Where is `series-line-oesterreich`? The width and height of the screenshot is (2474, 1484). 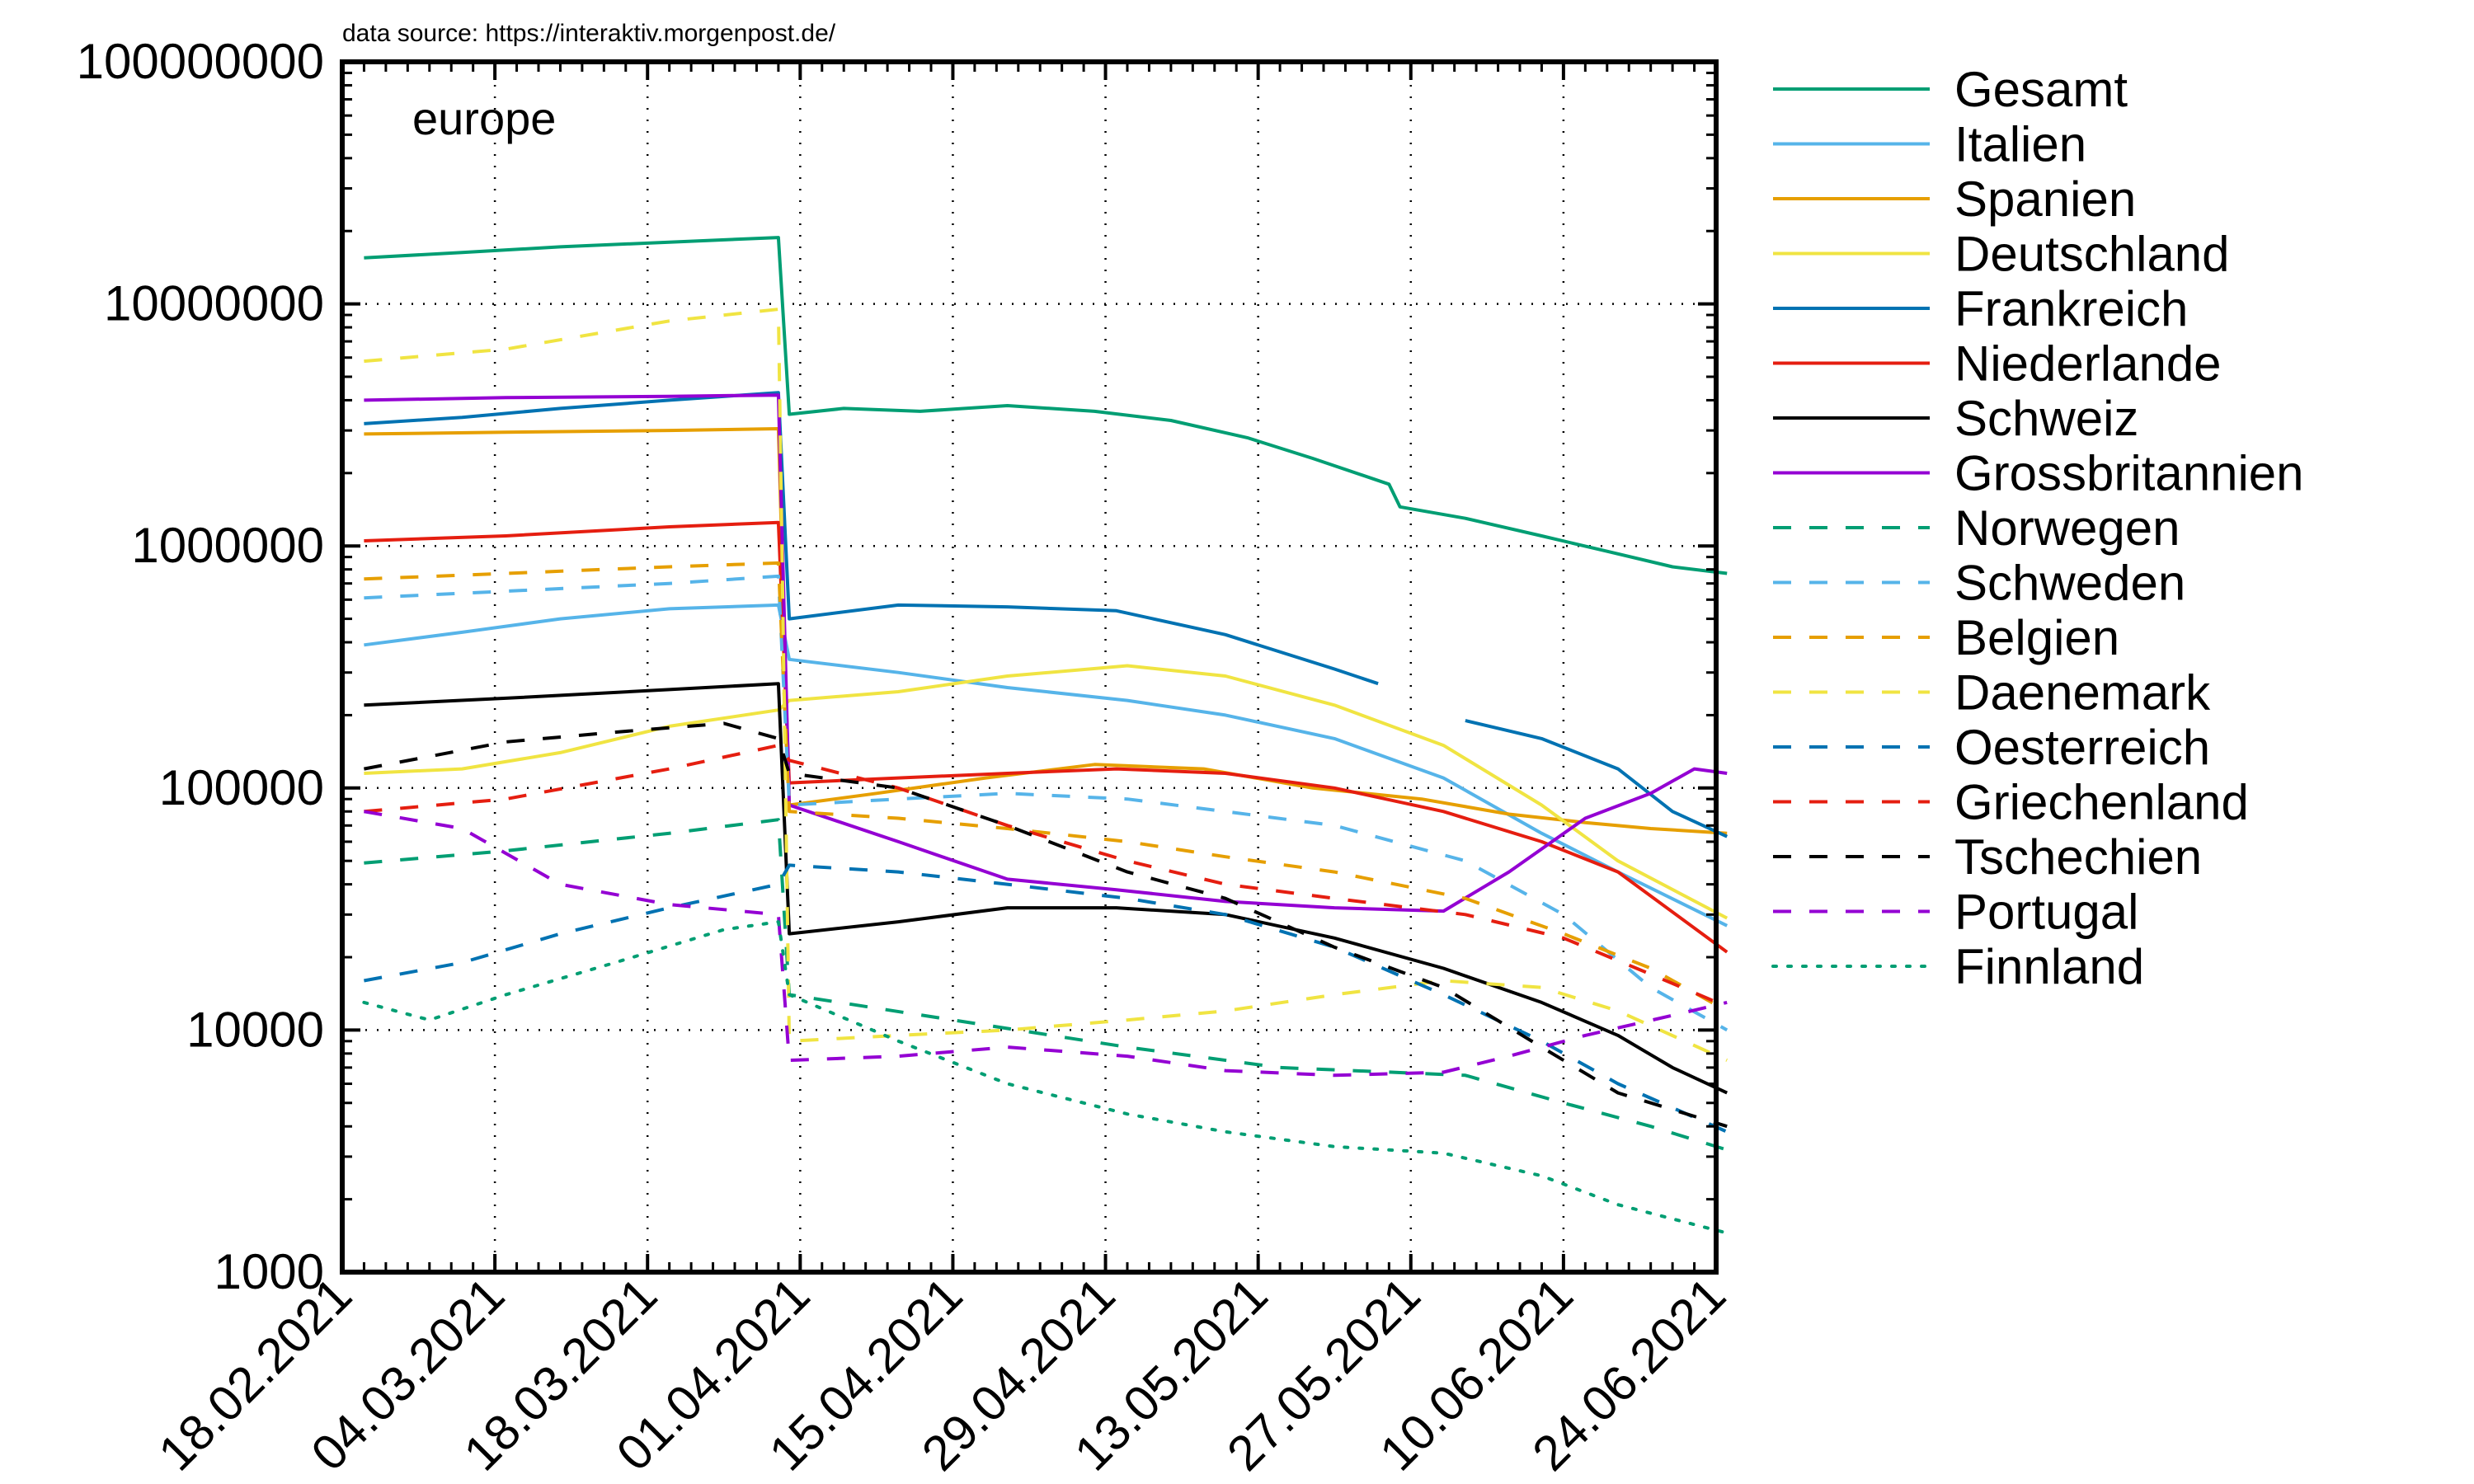
series-line-oesterreich is located at coordinates (1046, 998).